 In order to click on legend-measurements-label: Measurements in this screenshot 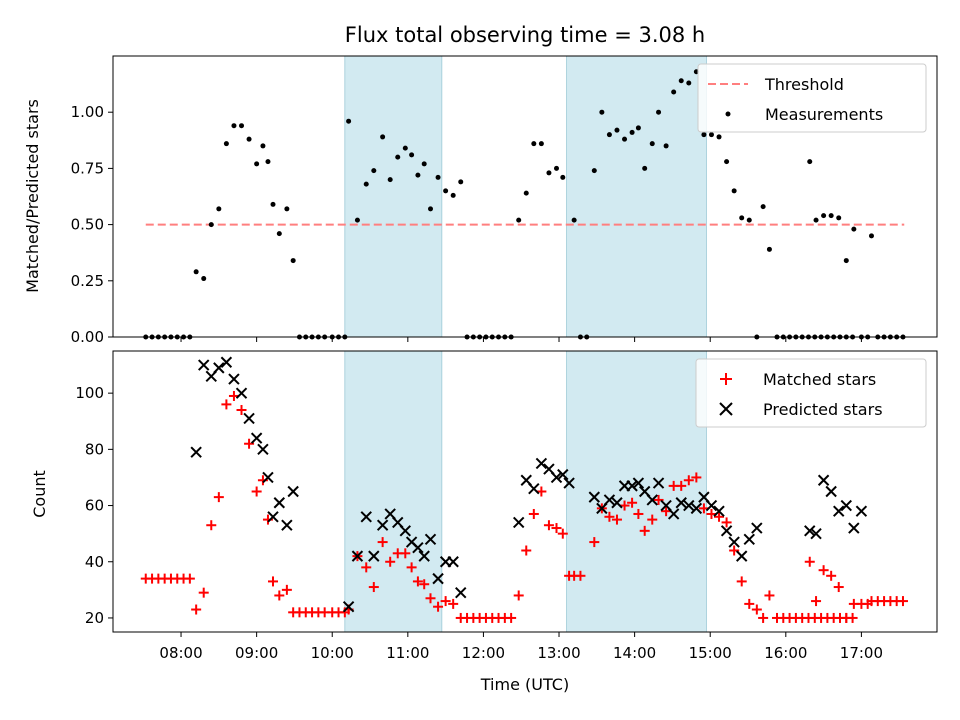, I will do `click(824, 114)`.